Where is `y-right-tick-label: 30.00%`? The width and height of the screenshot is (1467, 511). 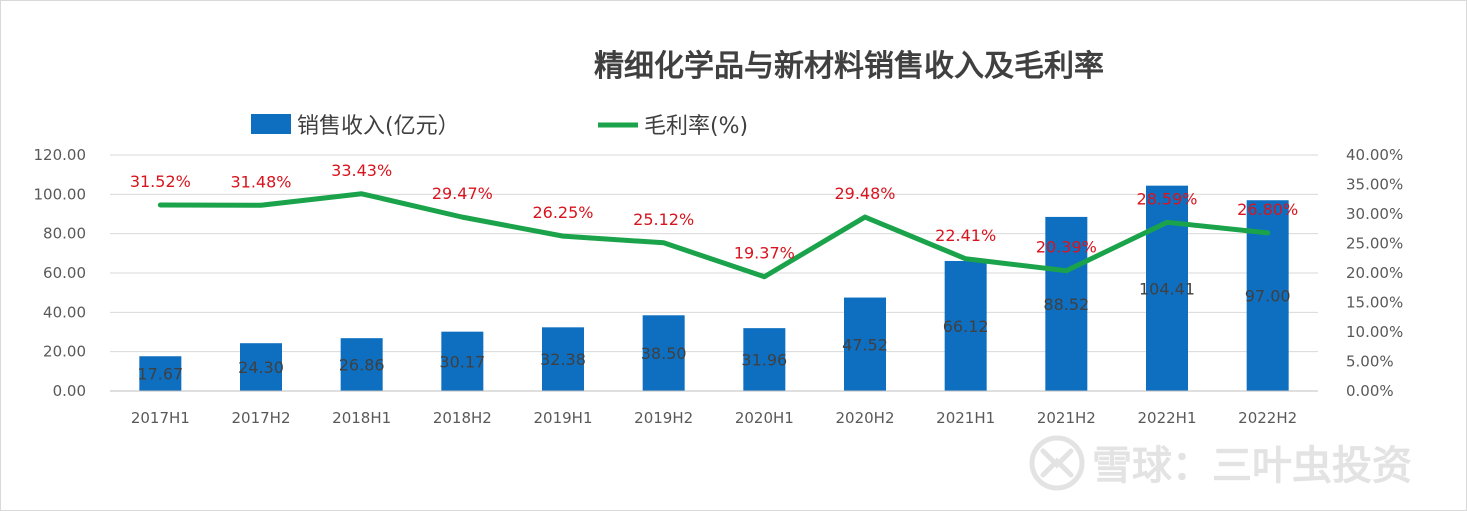
y-right-tick-label: 30.00% is located at coordinates (1374, 214).